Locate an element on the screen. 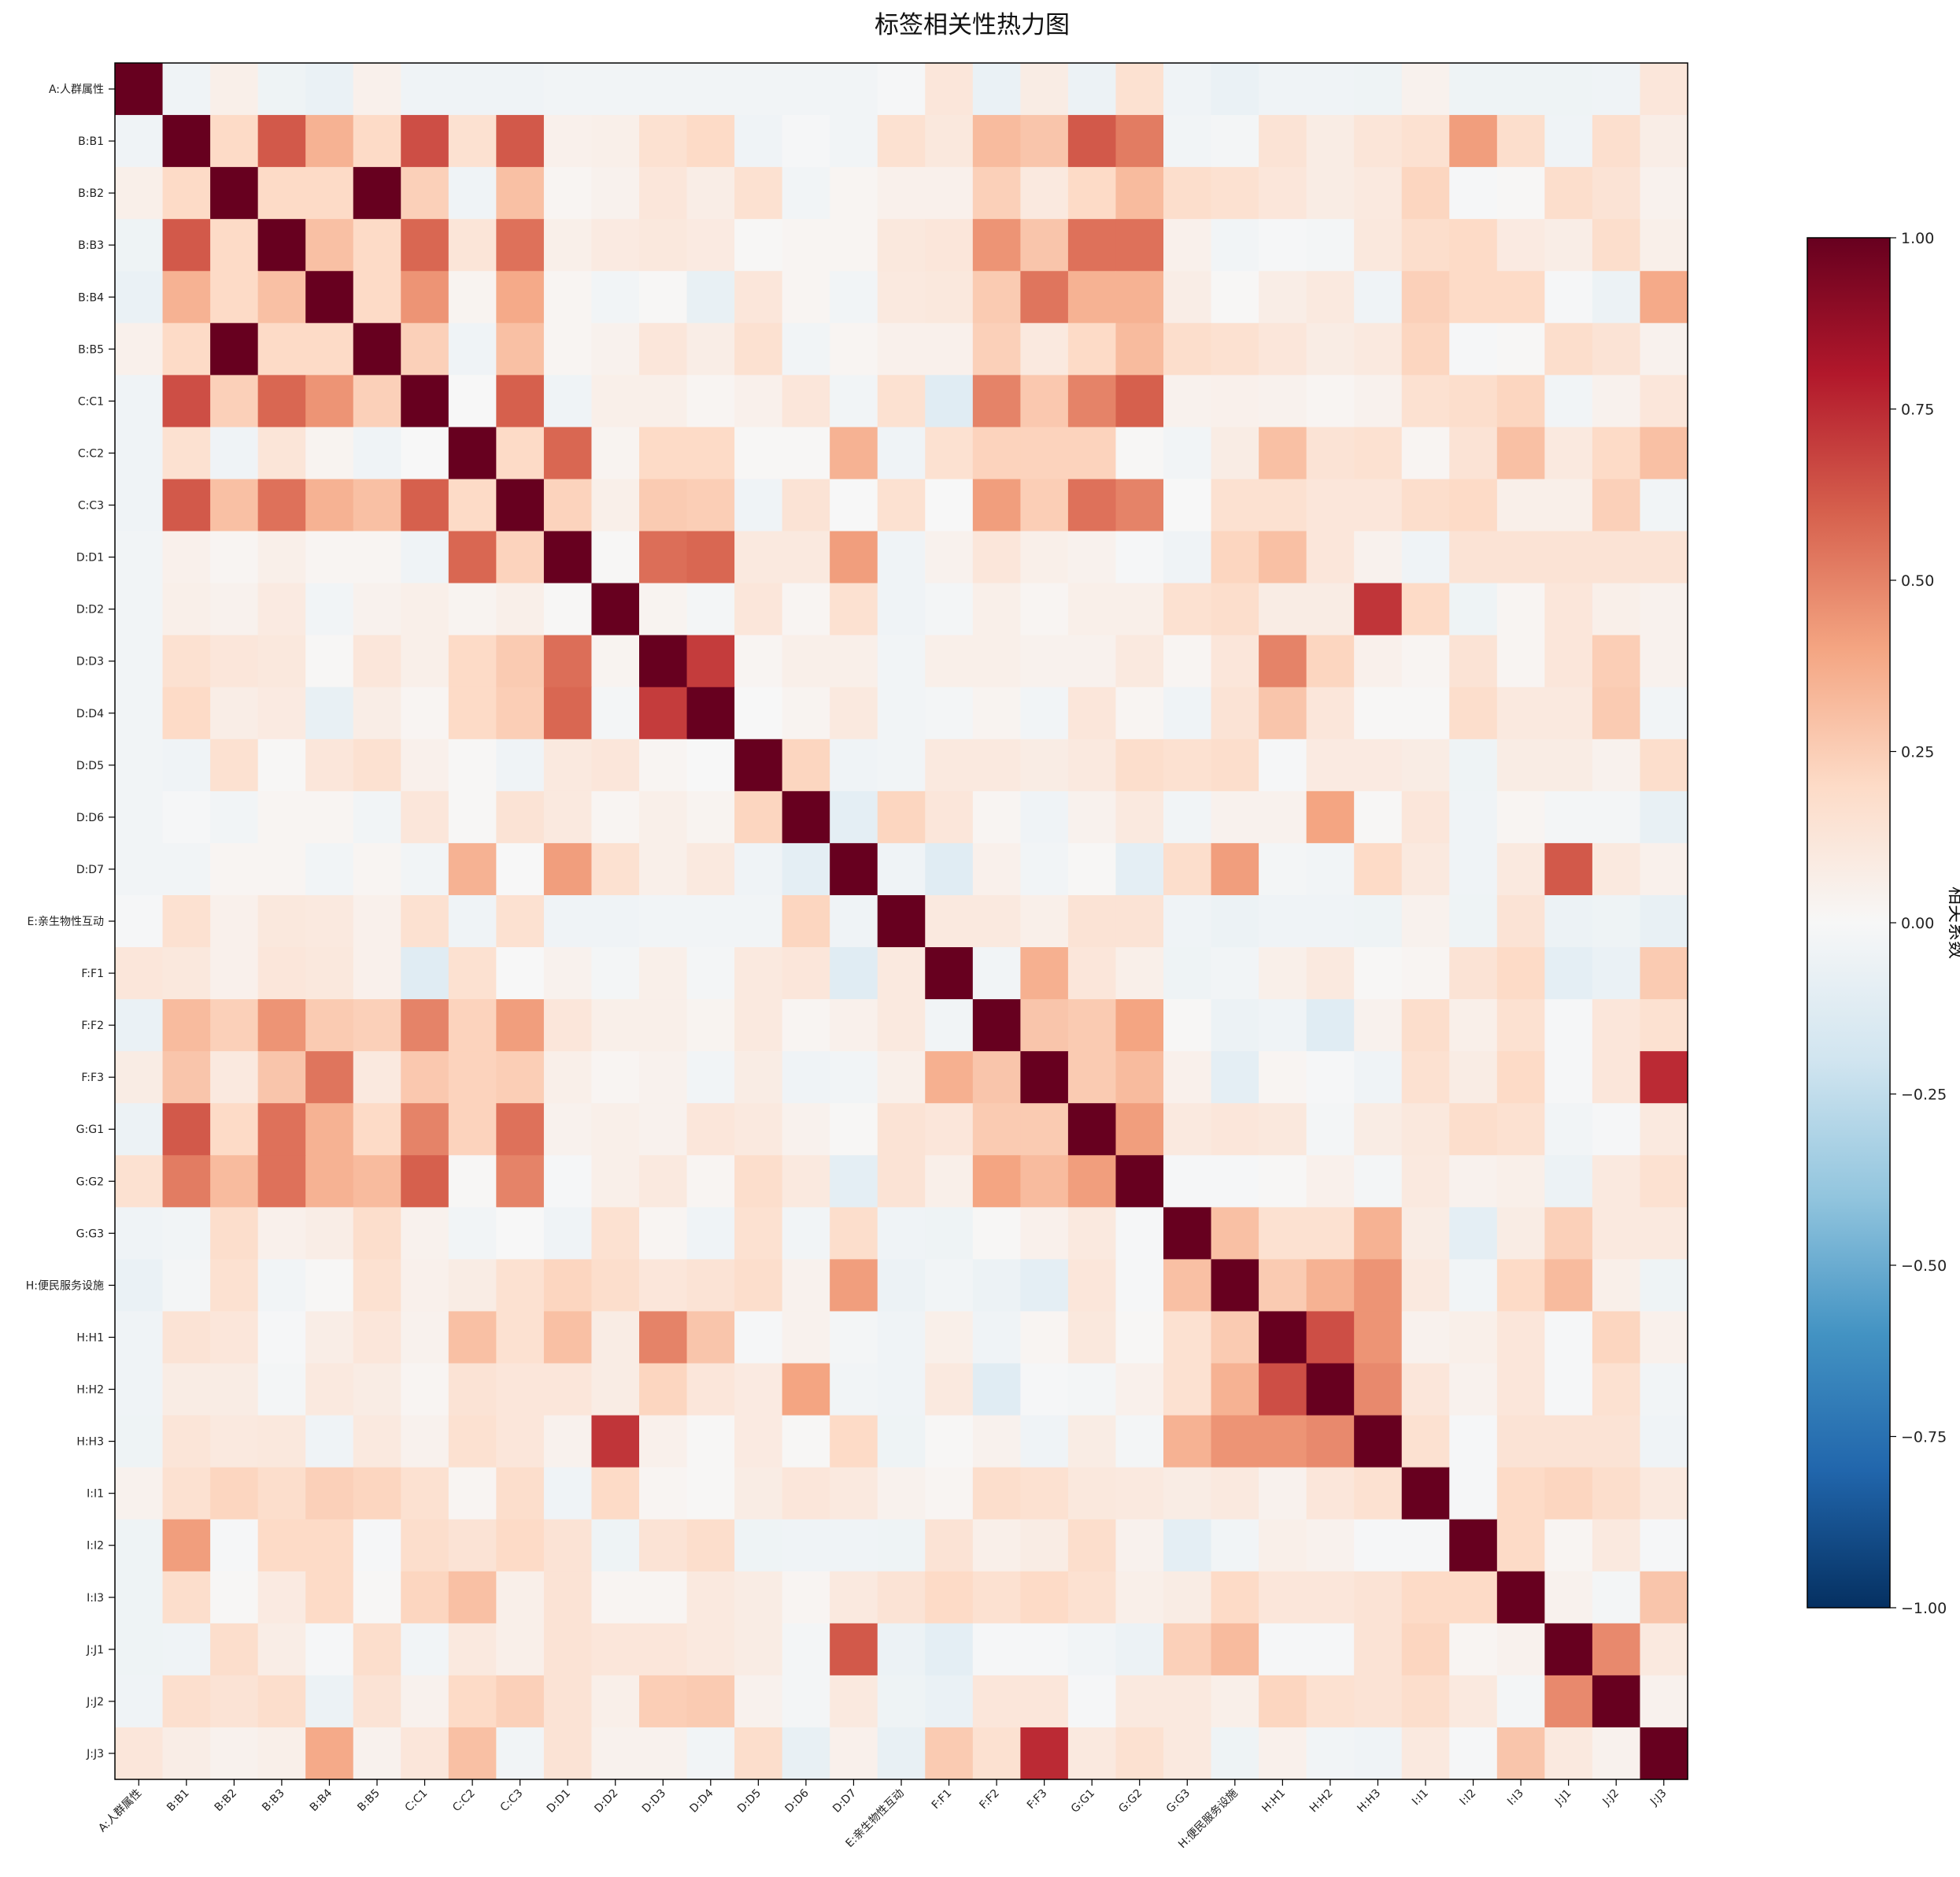 This screenshot has height=1877, width=1960. x-tick-label: D:D4 is located at coordinates (701, 1800).